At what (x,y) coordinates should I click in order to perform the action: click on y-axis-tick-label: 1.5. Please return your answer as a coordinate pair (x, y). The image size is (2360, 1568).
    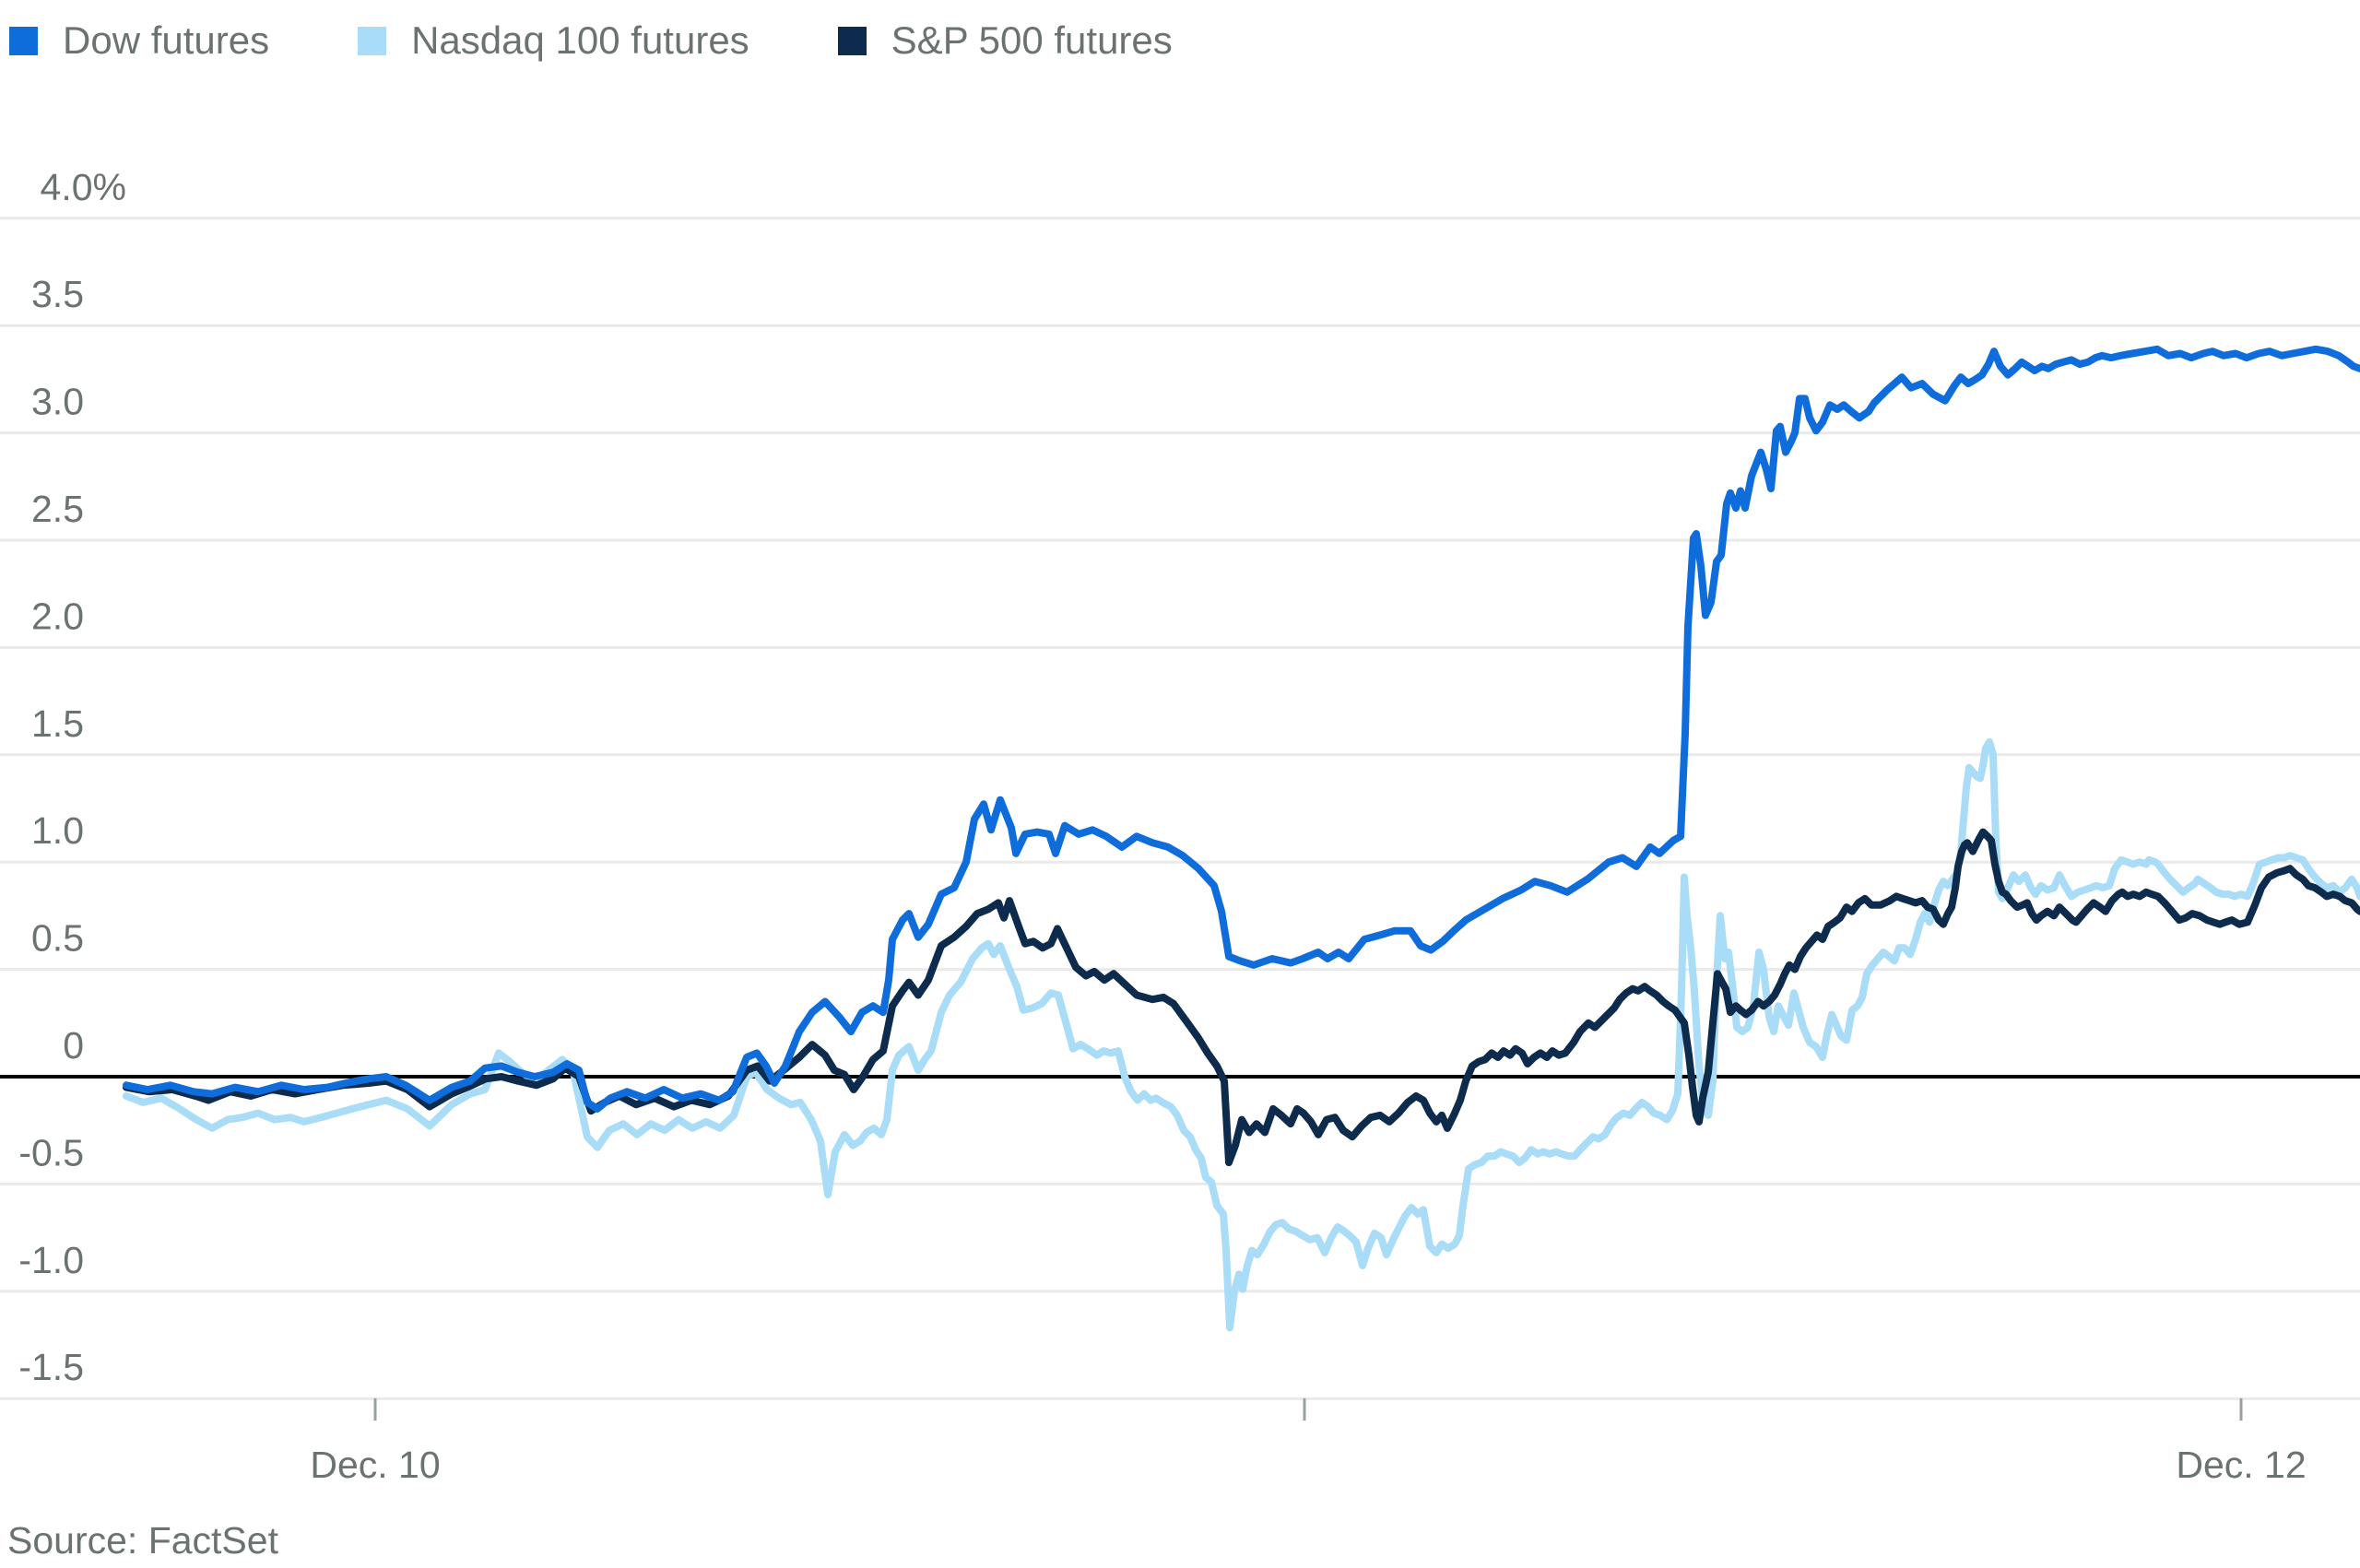
    Looking at the image, I should click on (57, 723).